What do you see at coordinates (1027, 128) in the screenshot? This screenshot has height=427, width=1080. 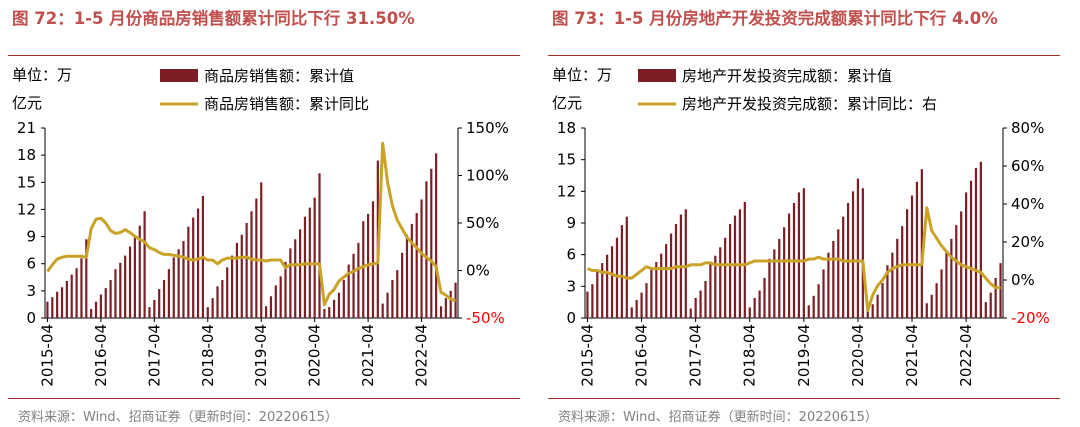 I see `right-y2-tick-label: 80%` at bounding box center [1027, 128].